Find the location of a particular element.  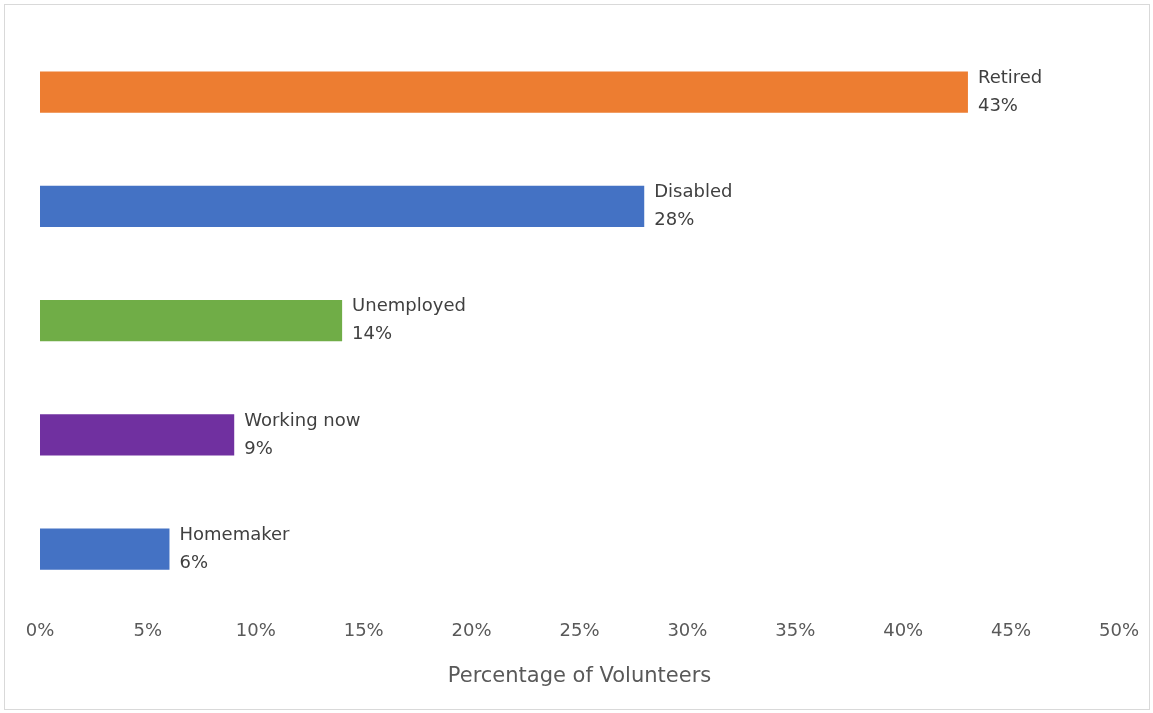

x-axis-title: Percentage of Volunteers is located at coordinates (579, 674).